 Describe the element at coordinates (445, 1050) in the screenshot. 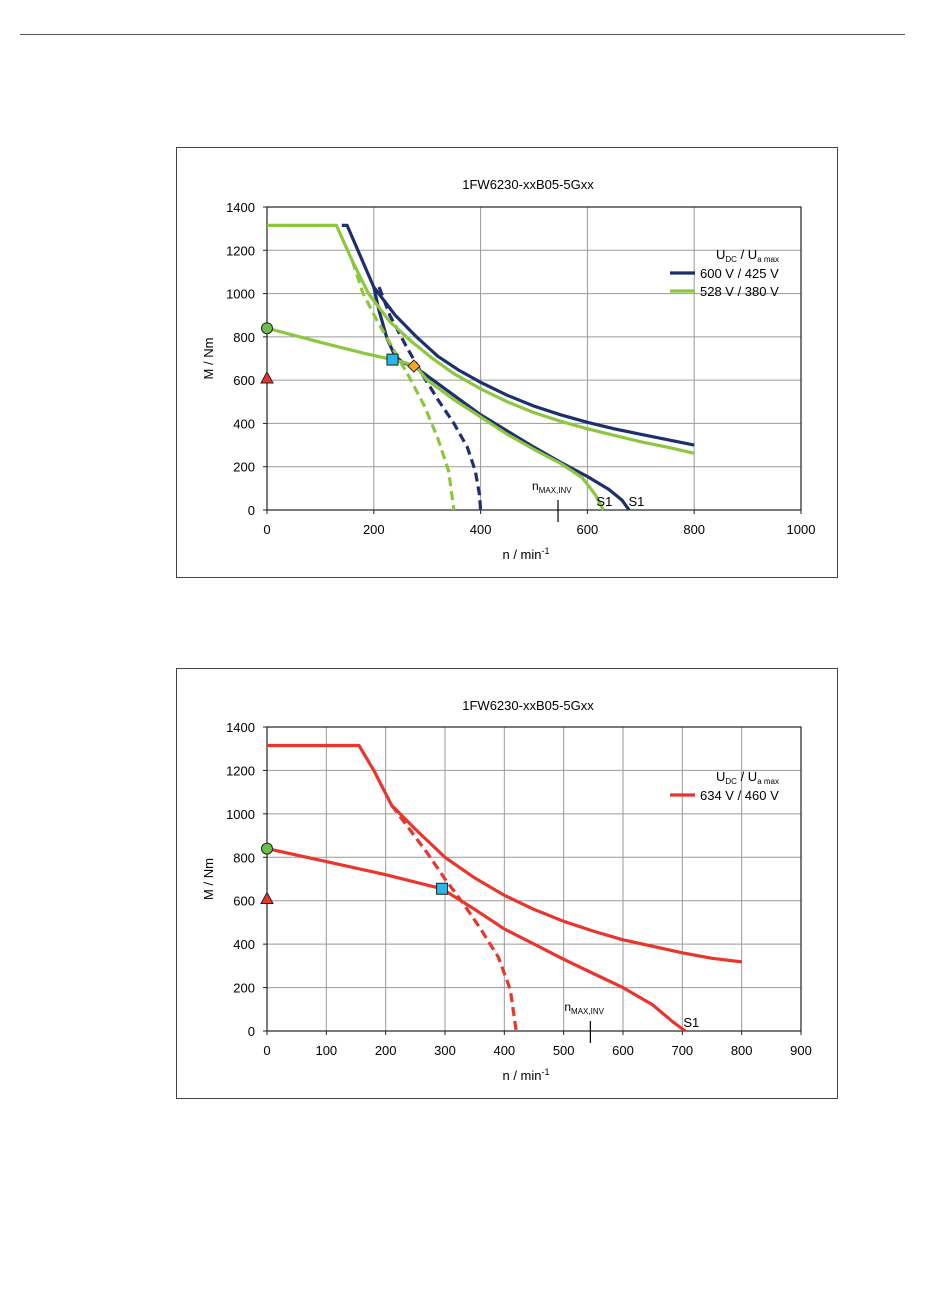

I see `x-tick-label: 300` at that location.